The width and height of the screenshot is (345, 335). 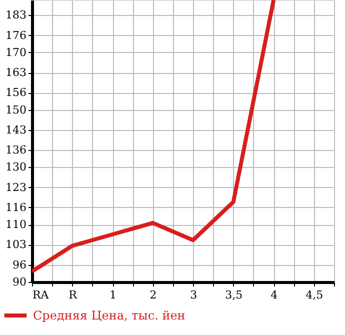 What do you see at coordinates (16, 15) in the screenshot?
I see `y-tick-label: 183` at bounding box center [16, 15].